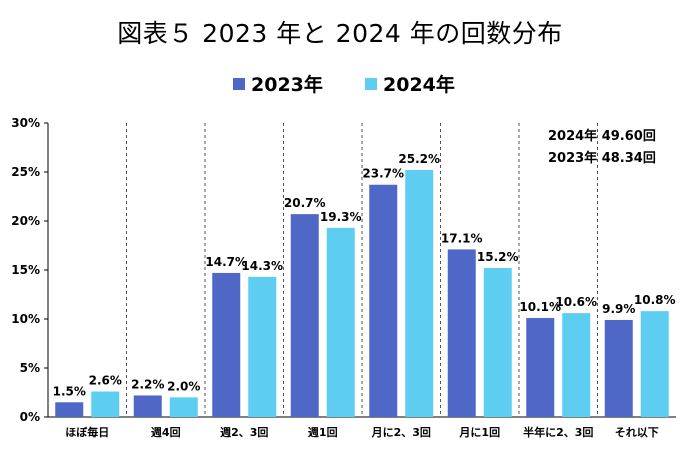  I want to click on x-tick-label: 週2、3回, so click(244, 432).